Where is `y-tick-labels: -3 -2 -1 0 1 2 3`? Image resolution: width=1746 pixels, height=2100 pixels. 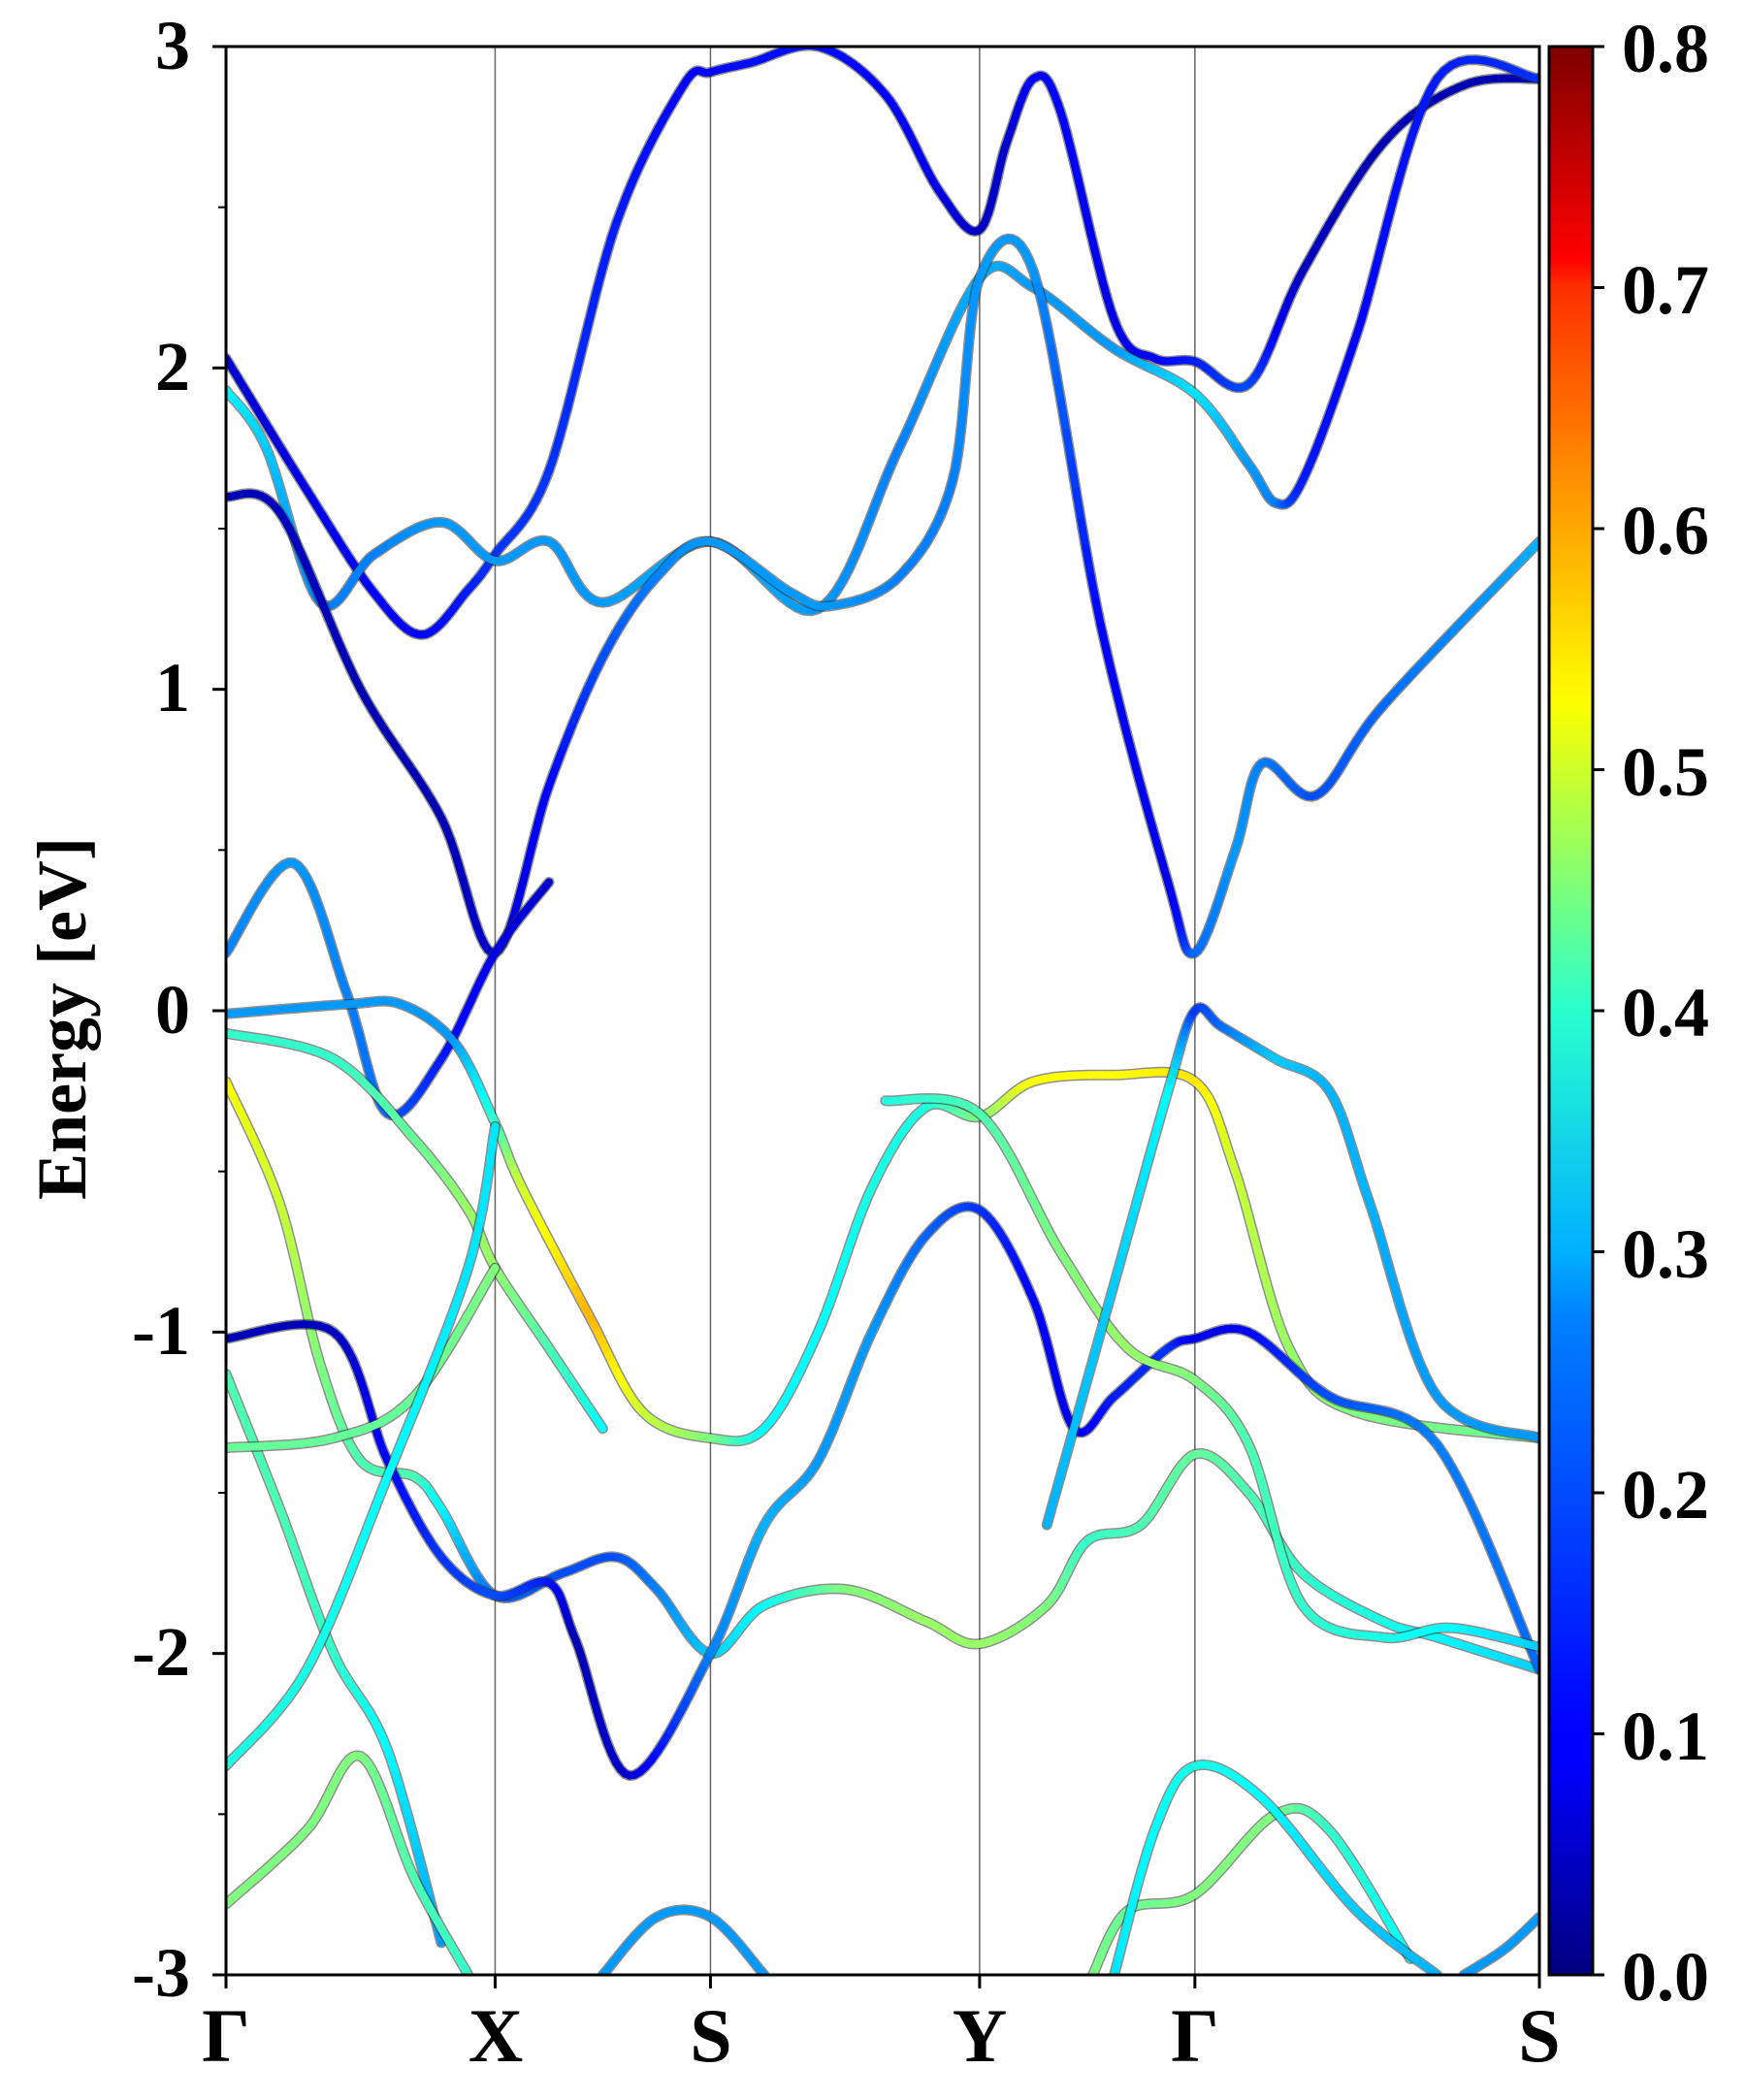 y-tick-labels: -3 -2 -1 0 1 2 3 is located at coordinates (161, 1009).